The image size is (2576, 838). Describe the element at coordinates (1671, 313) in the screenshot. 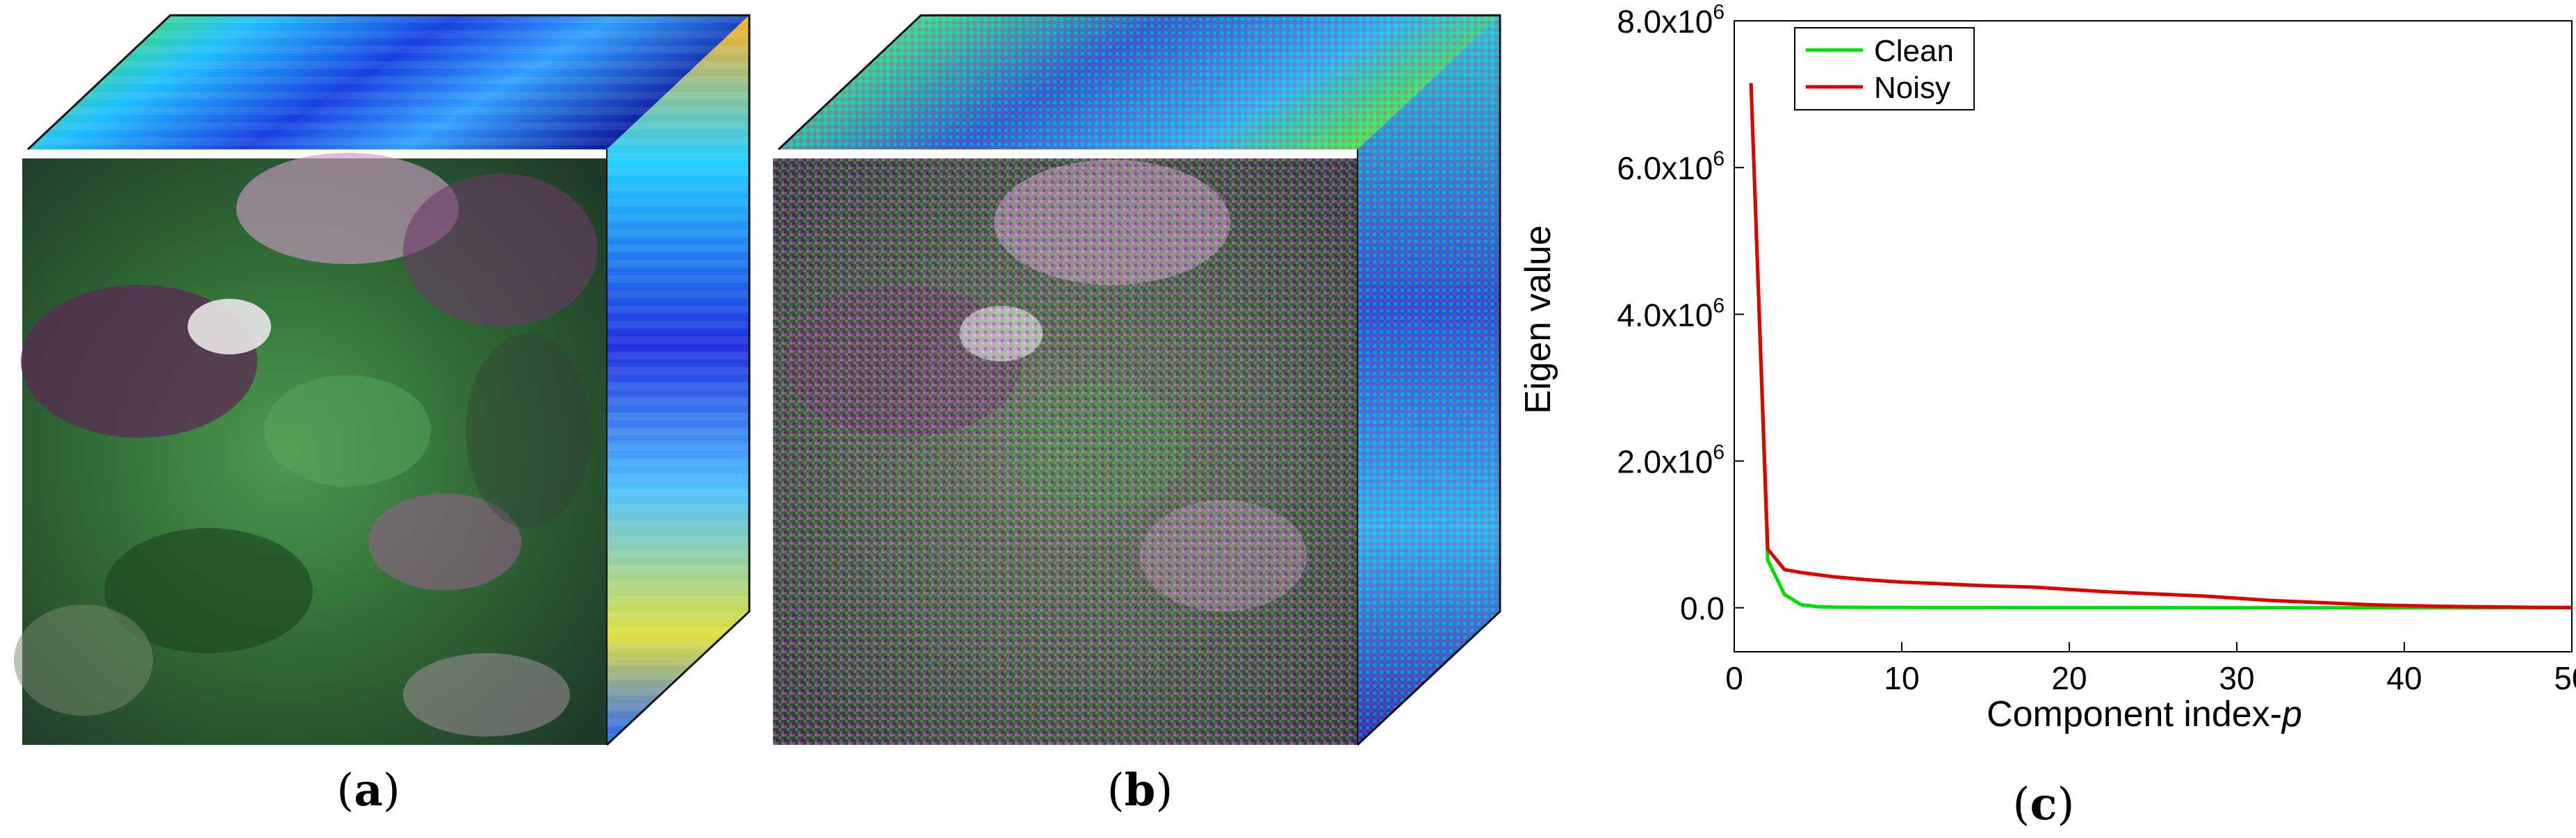

I see `y-tick-label: 4.0x10⁶` at that location.